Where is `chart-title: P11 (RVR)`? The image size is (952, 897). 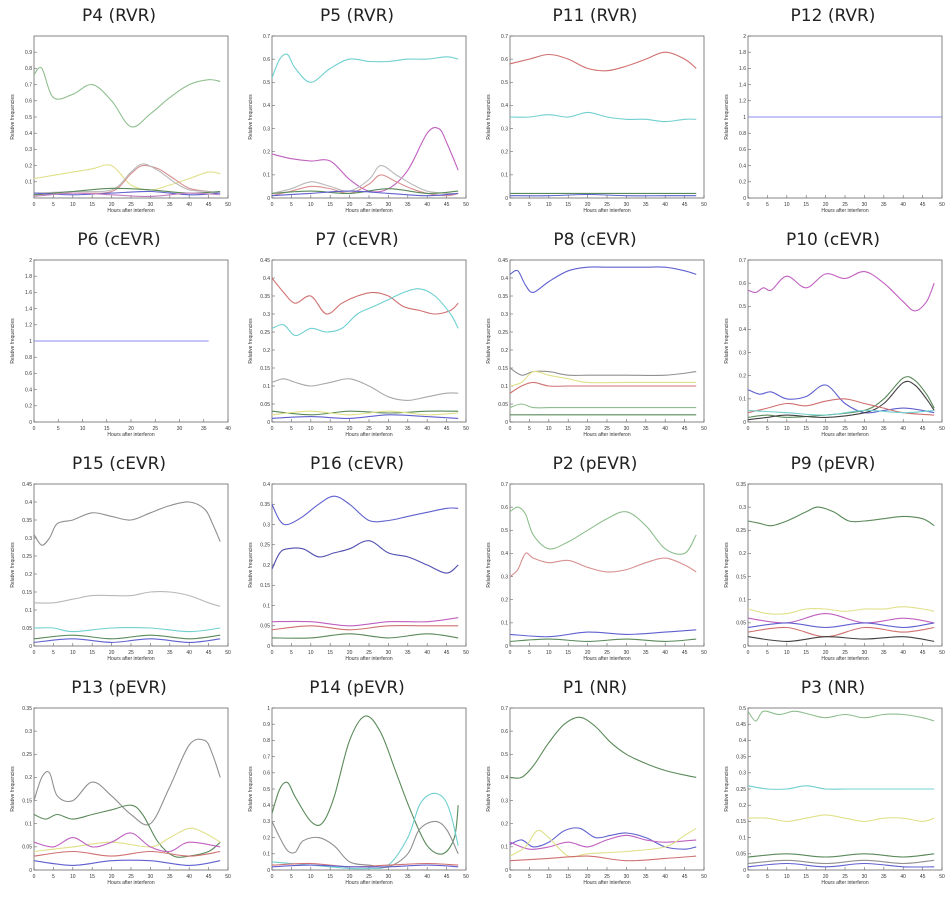
chart-title: P11 (RVR) is located at coordinates (595, 16).